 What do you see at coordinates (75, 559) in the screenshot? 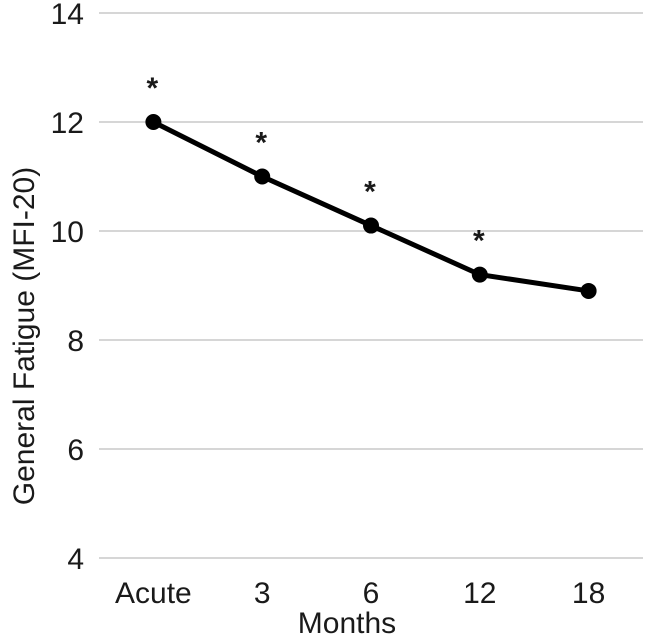
I see `y-tick-label: 4` at bounding box center [75, 559].